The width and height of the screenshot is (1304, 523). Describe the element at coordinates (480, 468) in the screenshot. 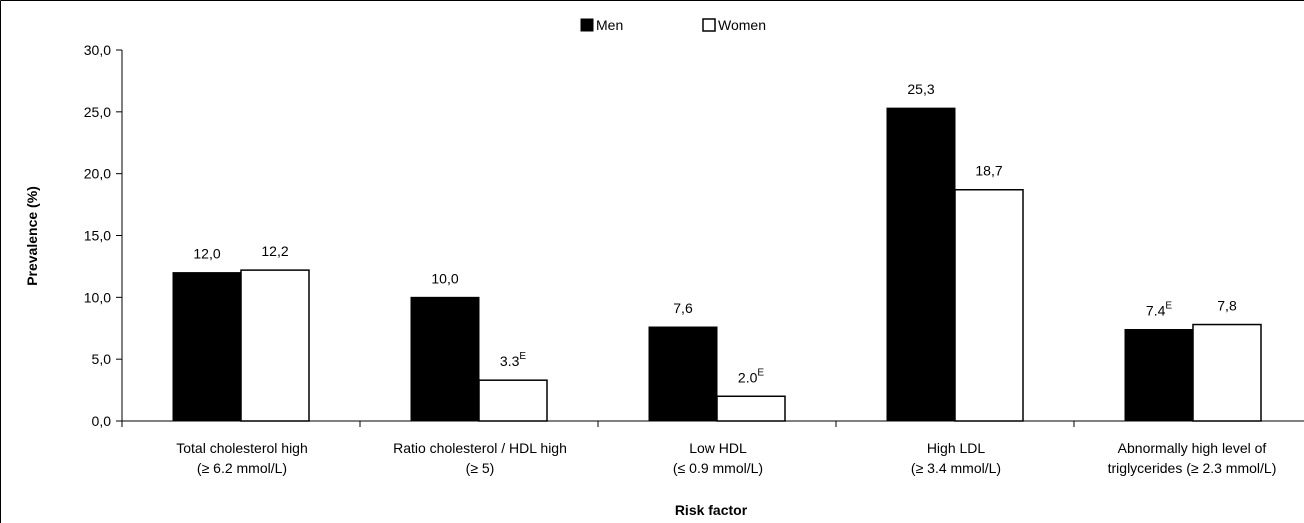

I see `category-label: (≥ 5)` at that location.